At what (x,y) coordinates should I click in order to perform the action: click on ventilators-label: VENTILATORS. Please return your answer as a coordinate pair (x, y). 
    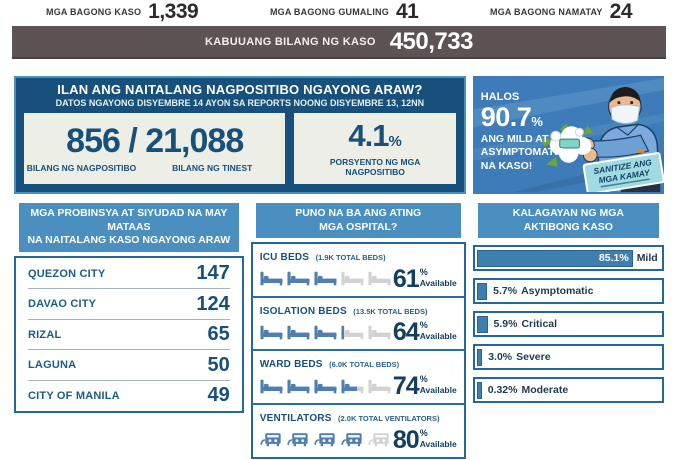
    Looking at the image, I should click on (295, 419).